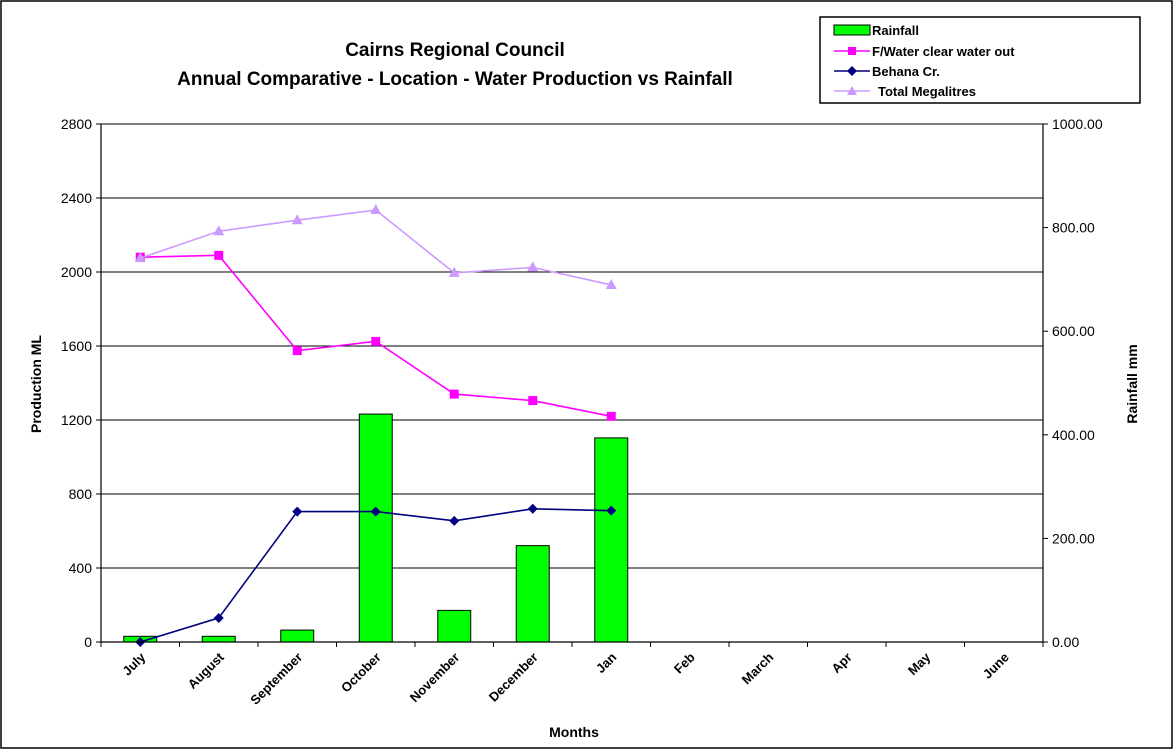  I want to click on y-tick-label: 2800, so click(76, 124).